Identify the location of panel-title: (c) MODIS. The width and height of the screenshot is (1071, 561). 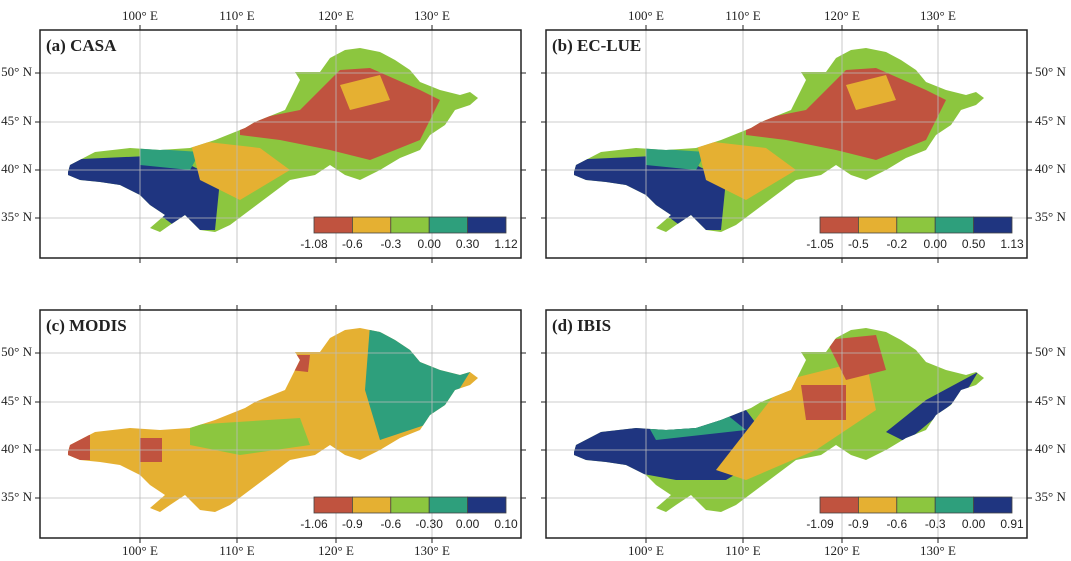
(86, 325).